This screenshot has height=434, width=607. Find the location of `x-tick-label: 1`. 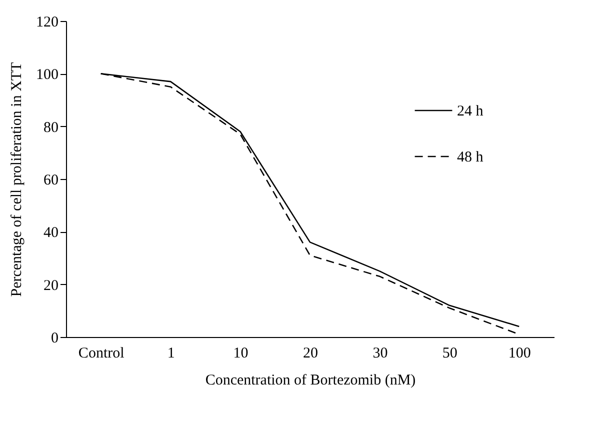

x-tick-label: 1 is located at coordinates (171, 354).